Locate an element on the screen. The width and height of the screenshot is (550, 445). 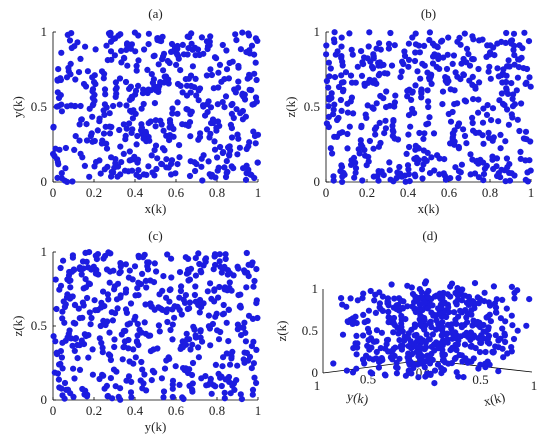
panel-label: (c) is located at coordinates (155, 235).